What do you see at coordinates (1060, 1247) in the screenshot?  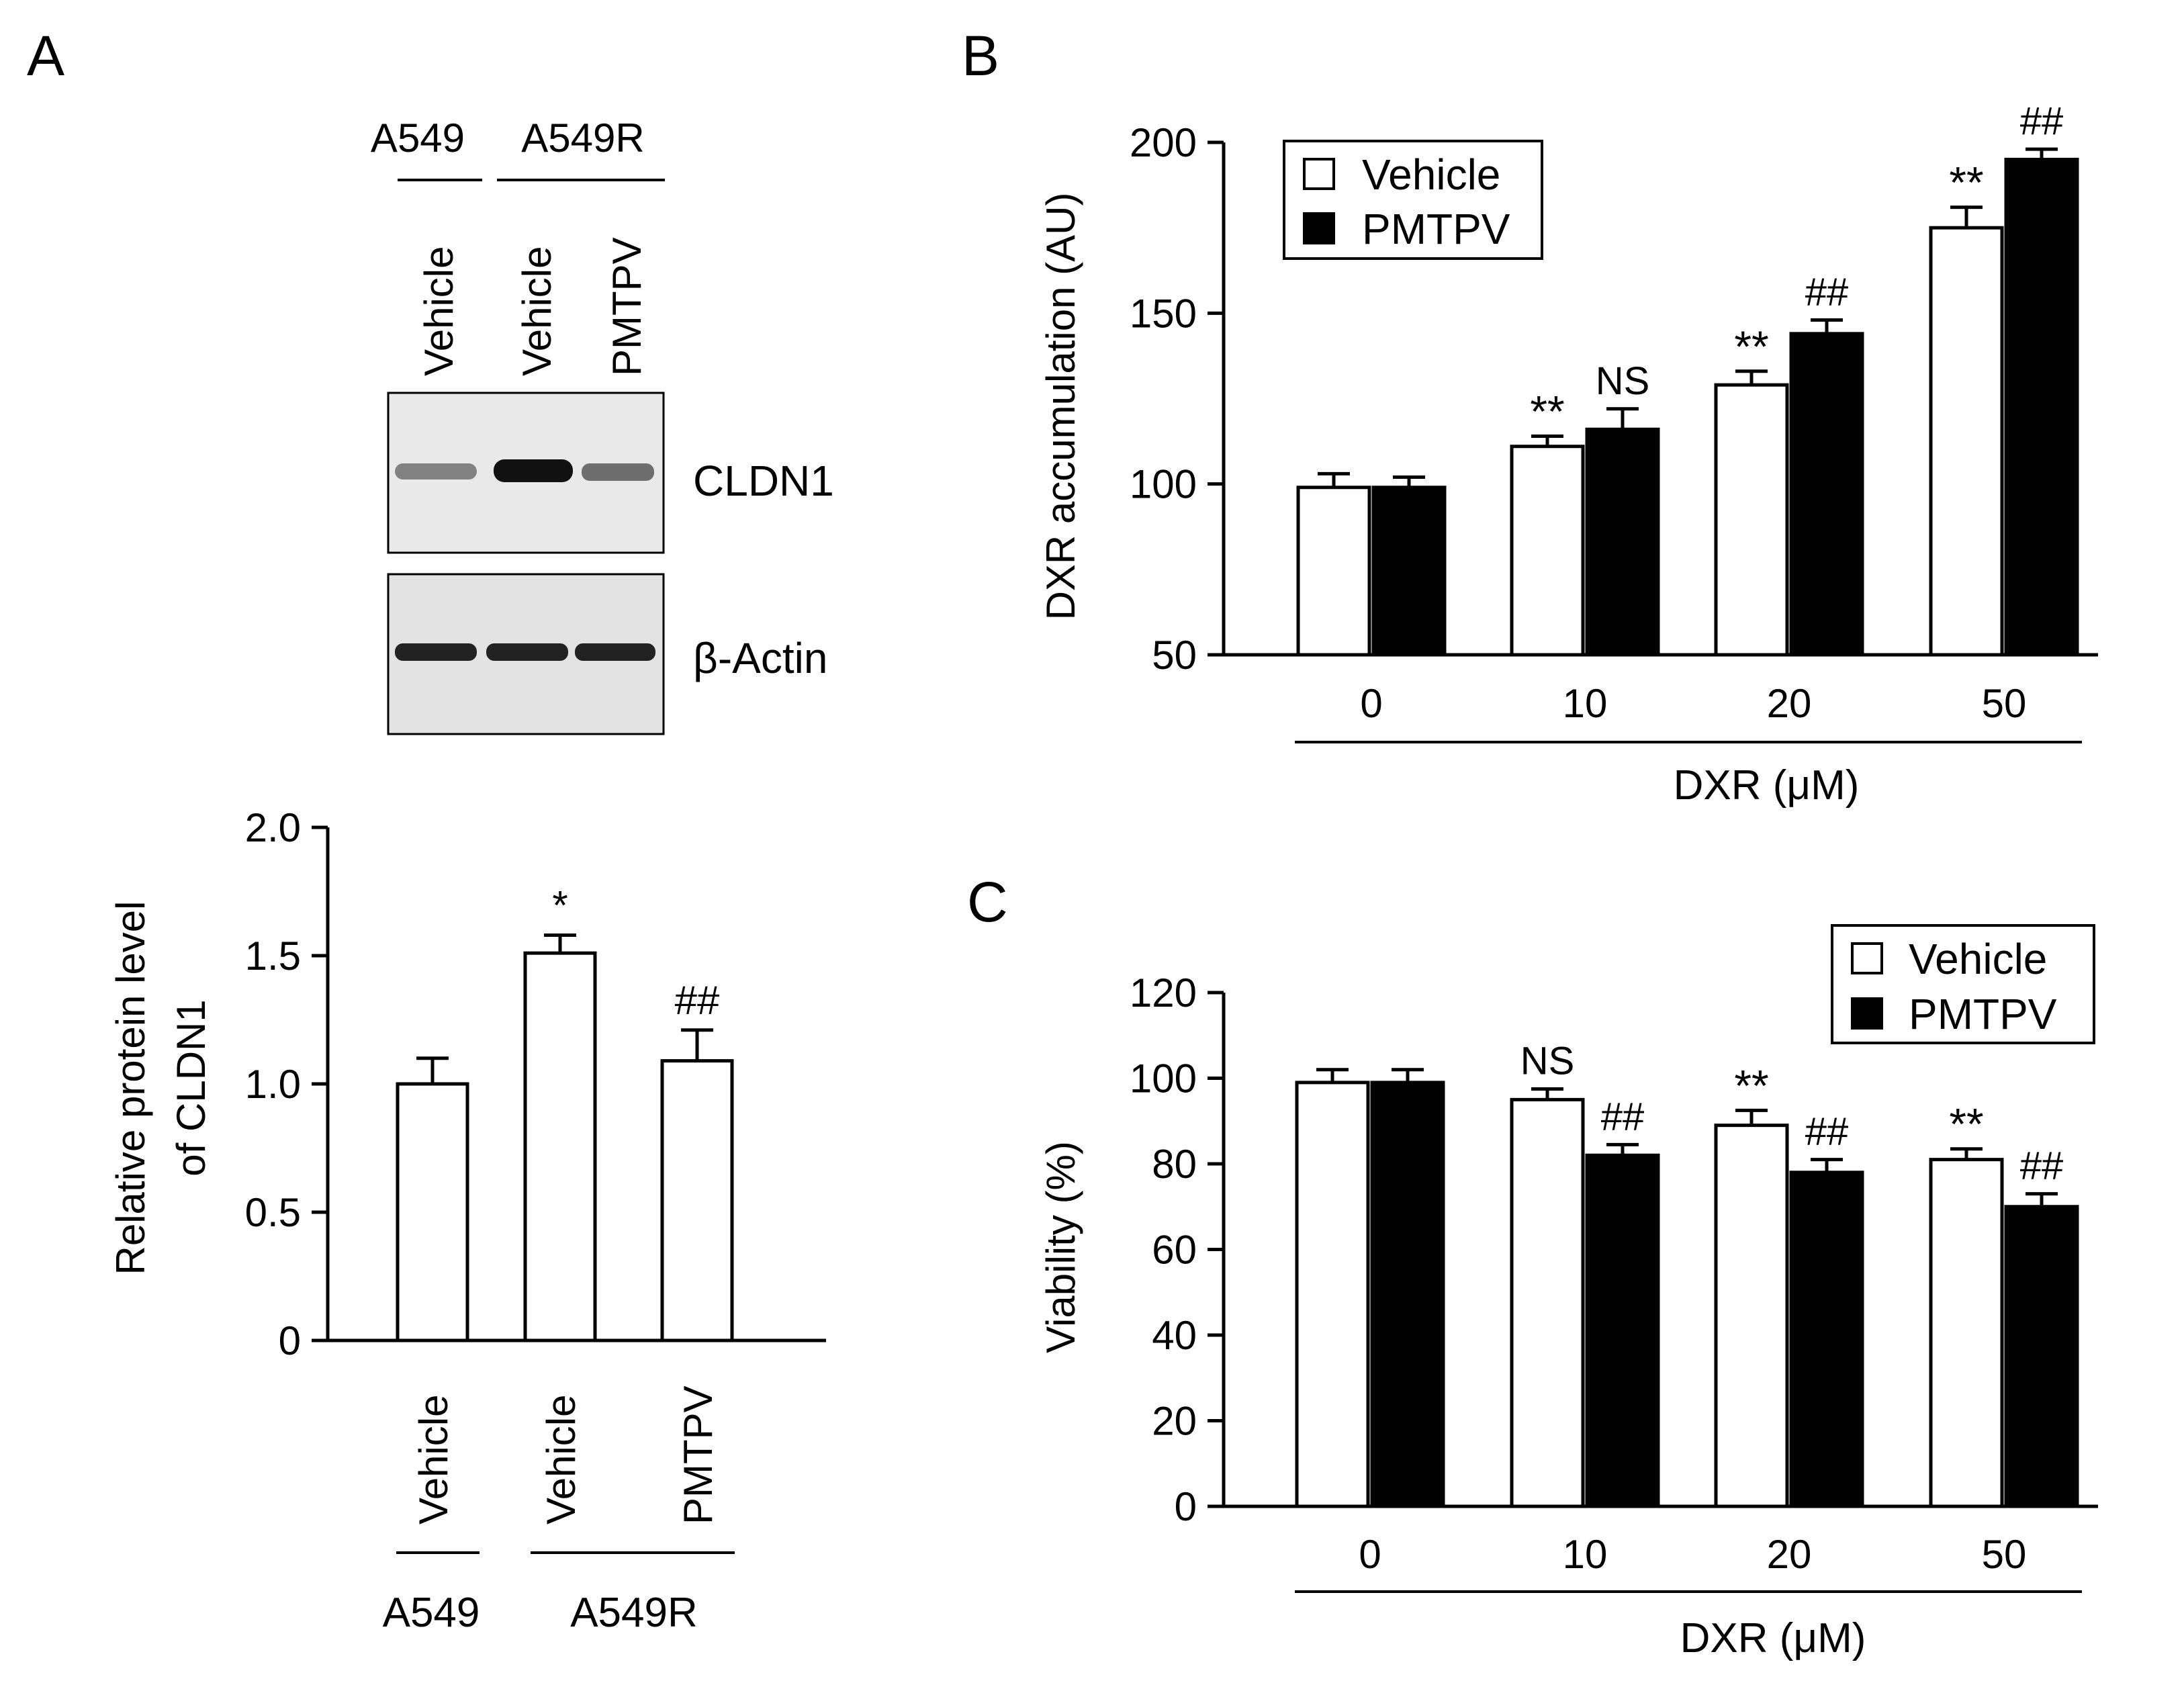 I see `chart-c-ylabel: Viability (%)` at bounding box center [1060, 1247].